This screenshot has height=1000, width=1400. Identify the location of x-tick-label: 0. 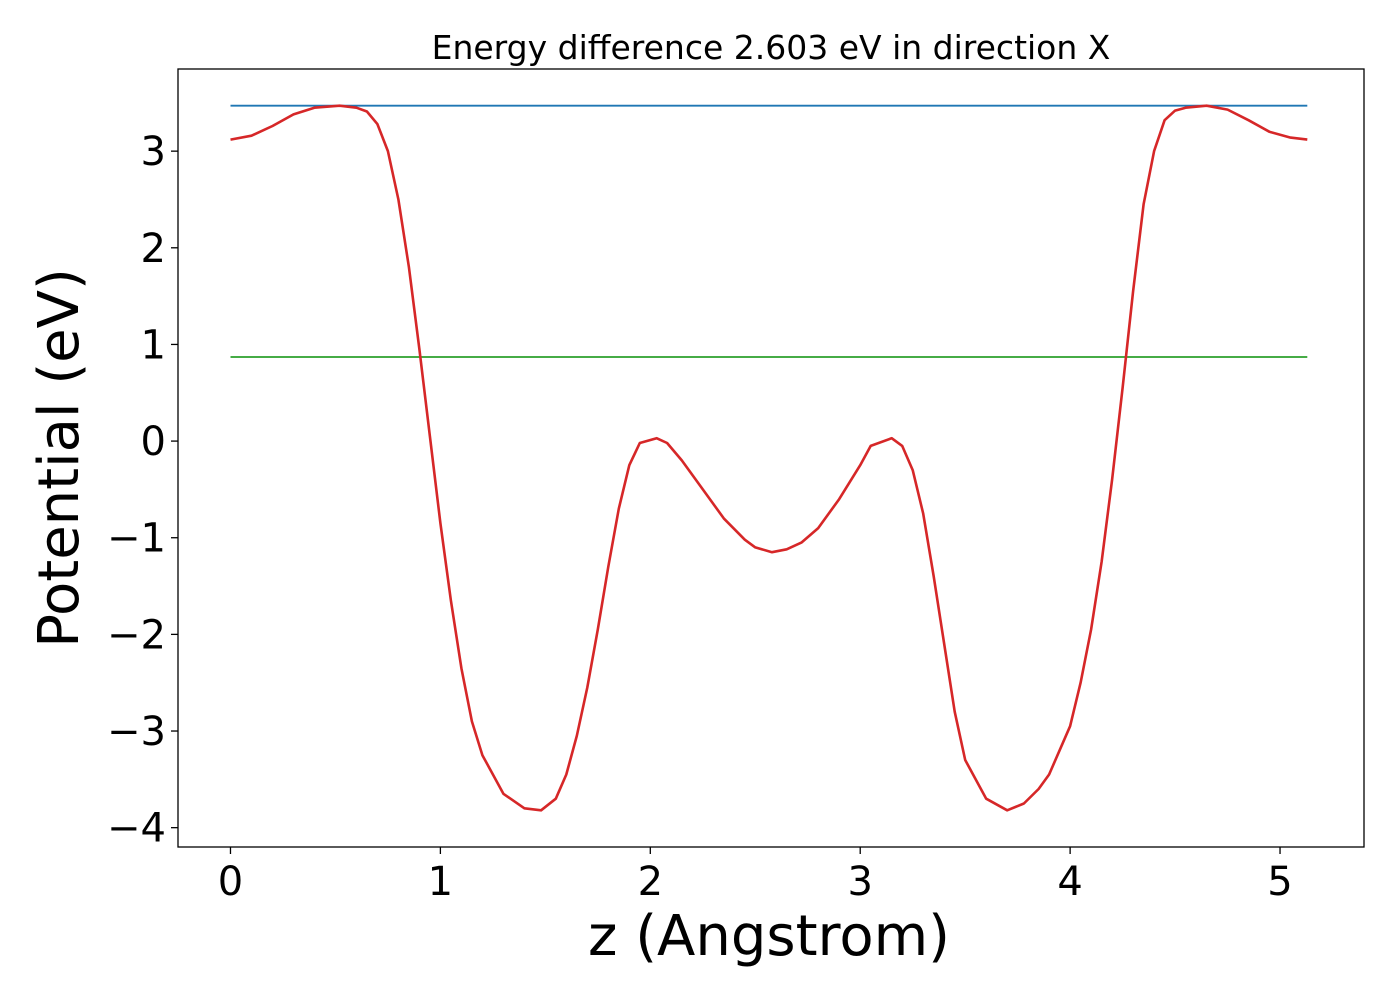
(230, 882).